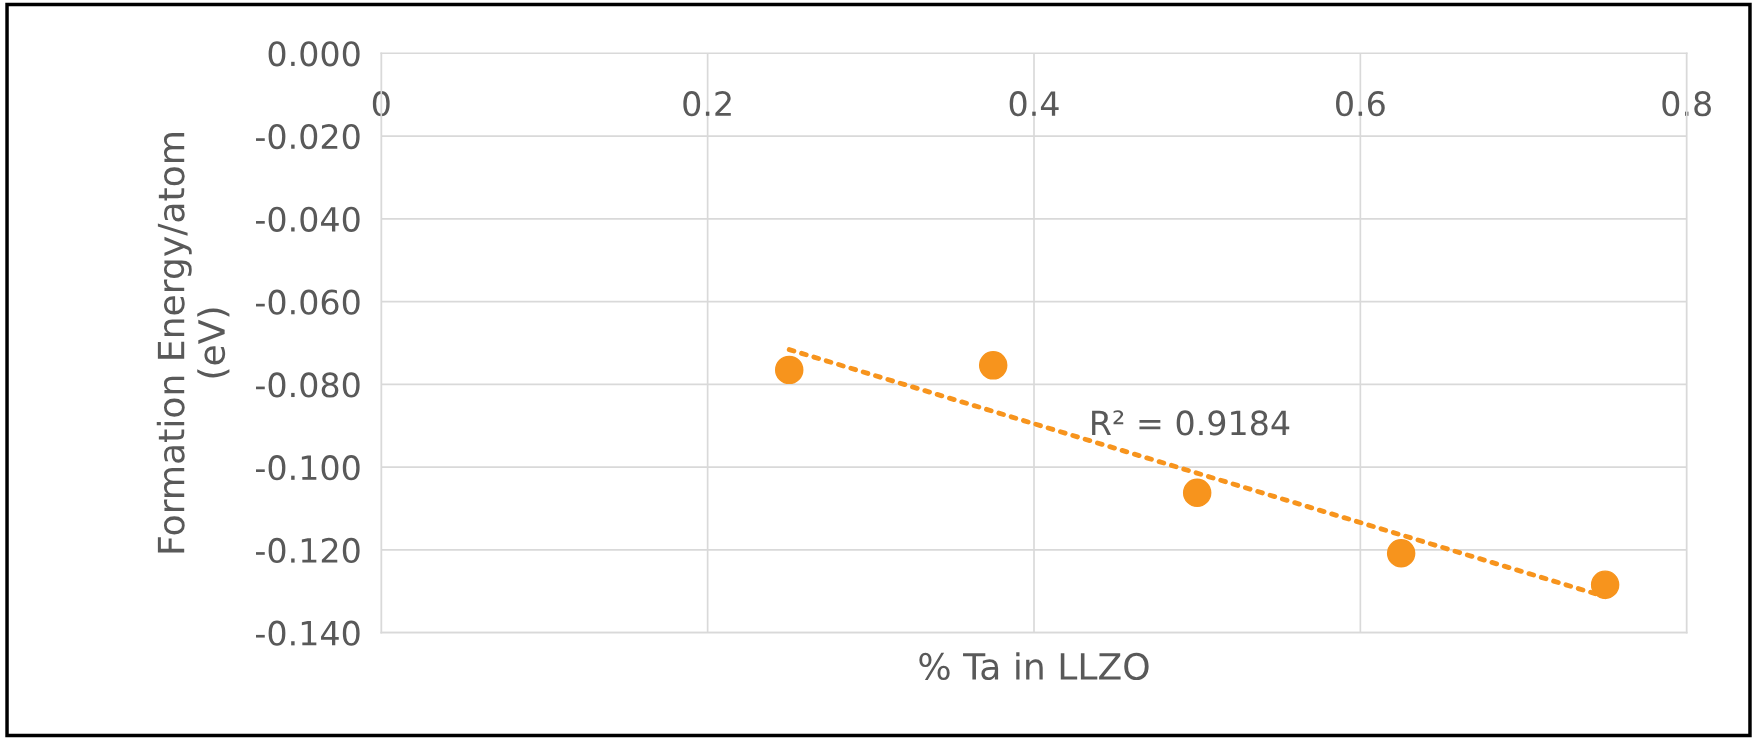 Image resolution: width=1757 pixels, height=740 pixels. I want to click on y-tick-label: 0.000, so click(314, 54).